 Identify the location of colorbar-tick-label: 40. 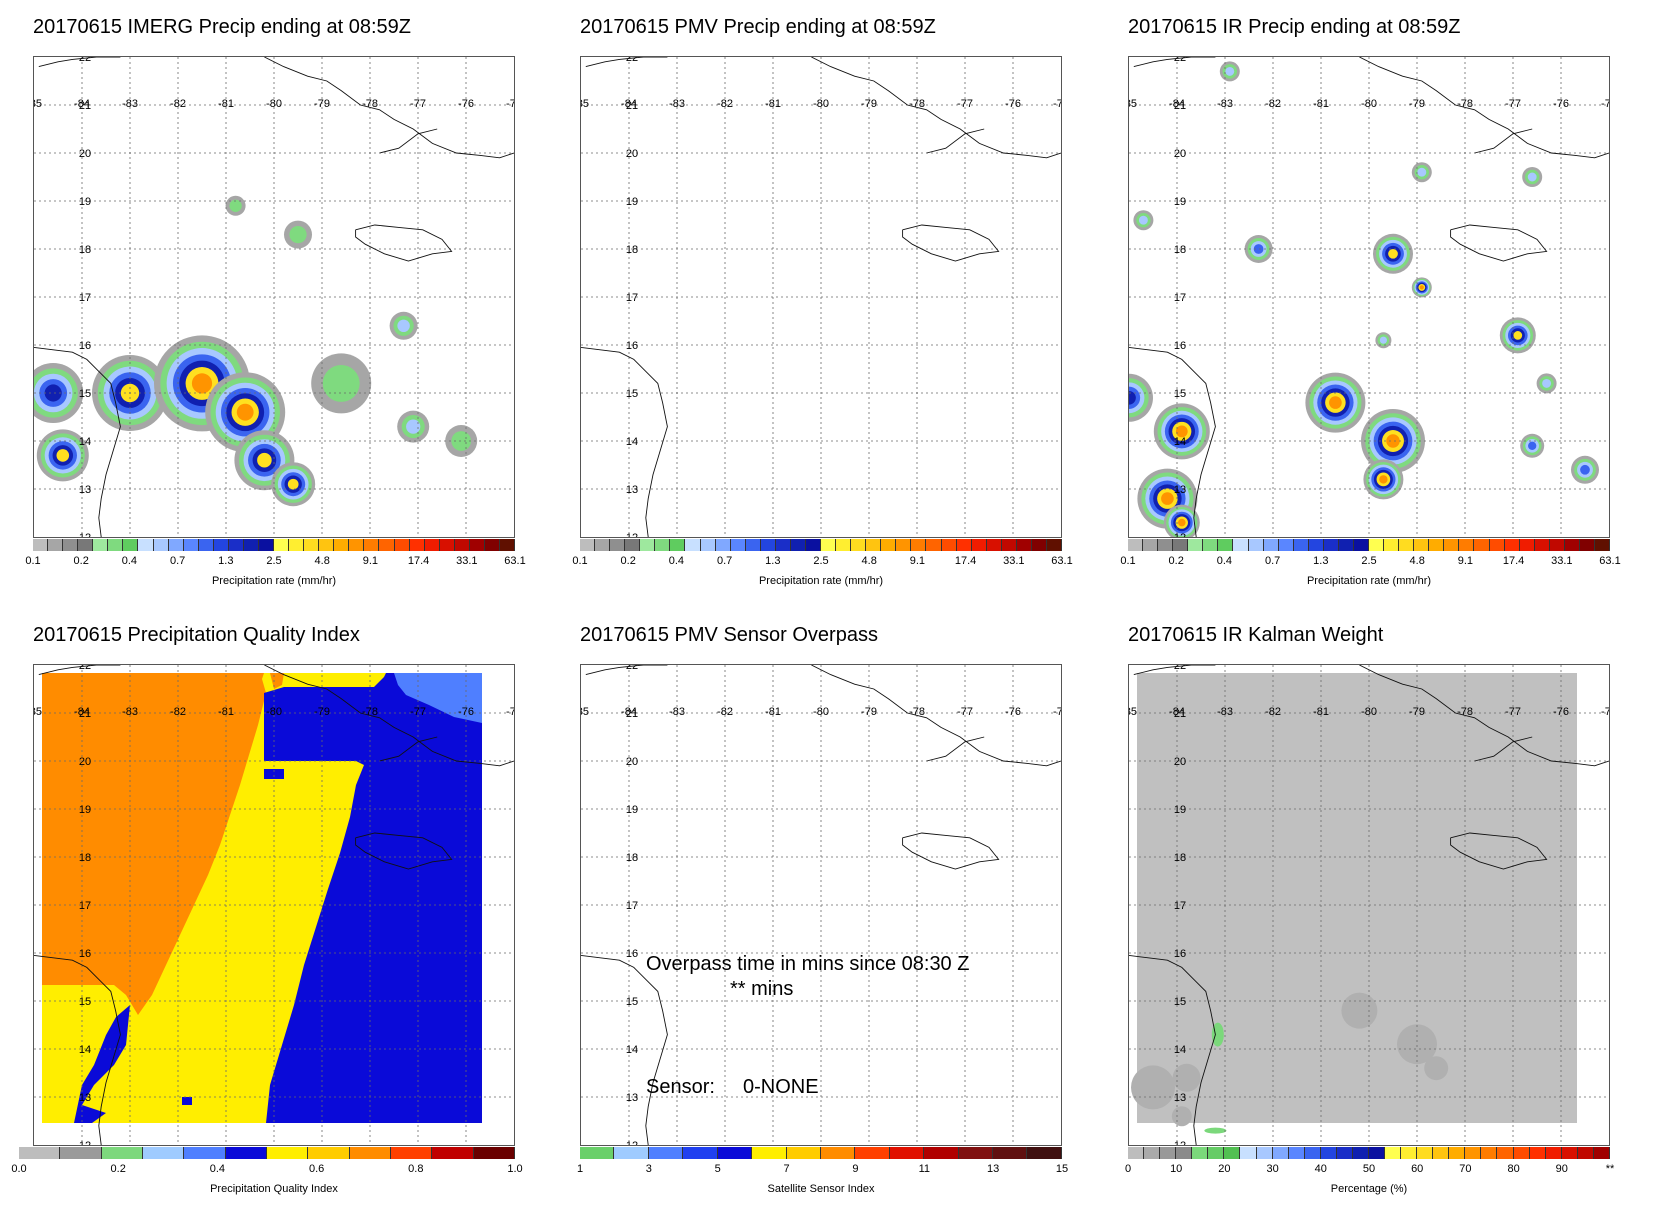
(1320, 1169).